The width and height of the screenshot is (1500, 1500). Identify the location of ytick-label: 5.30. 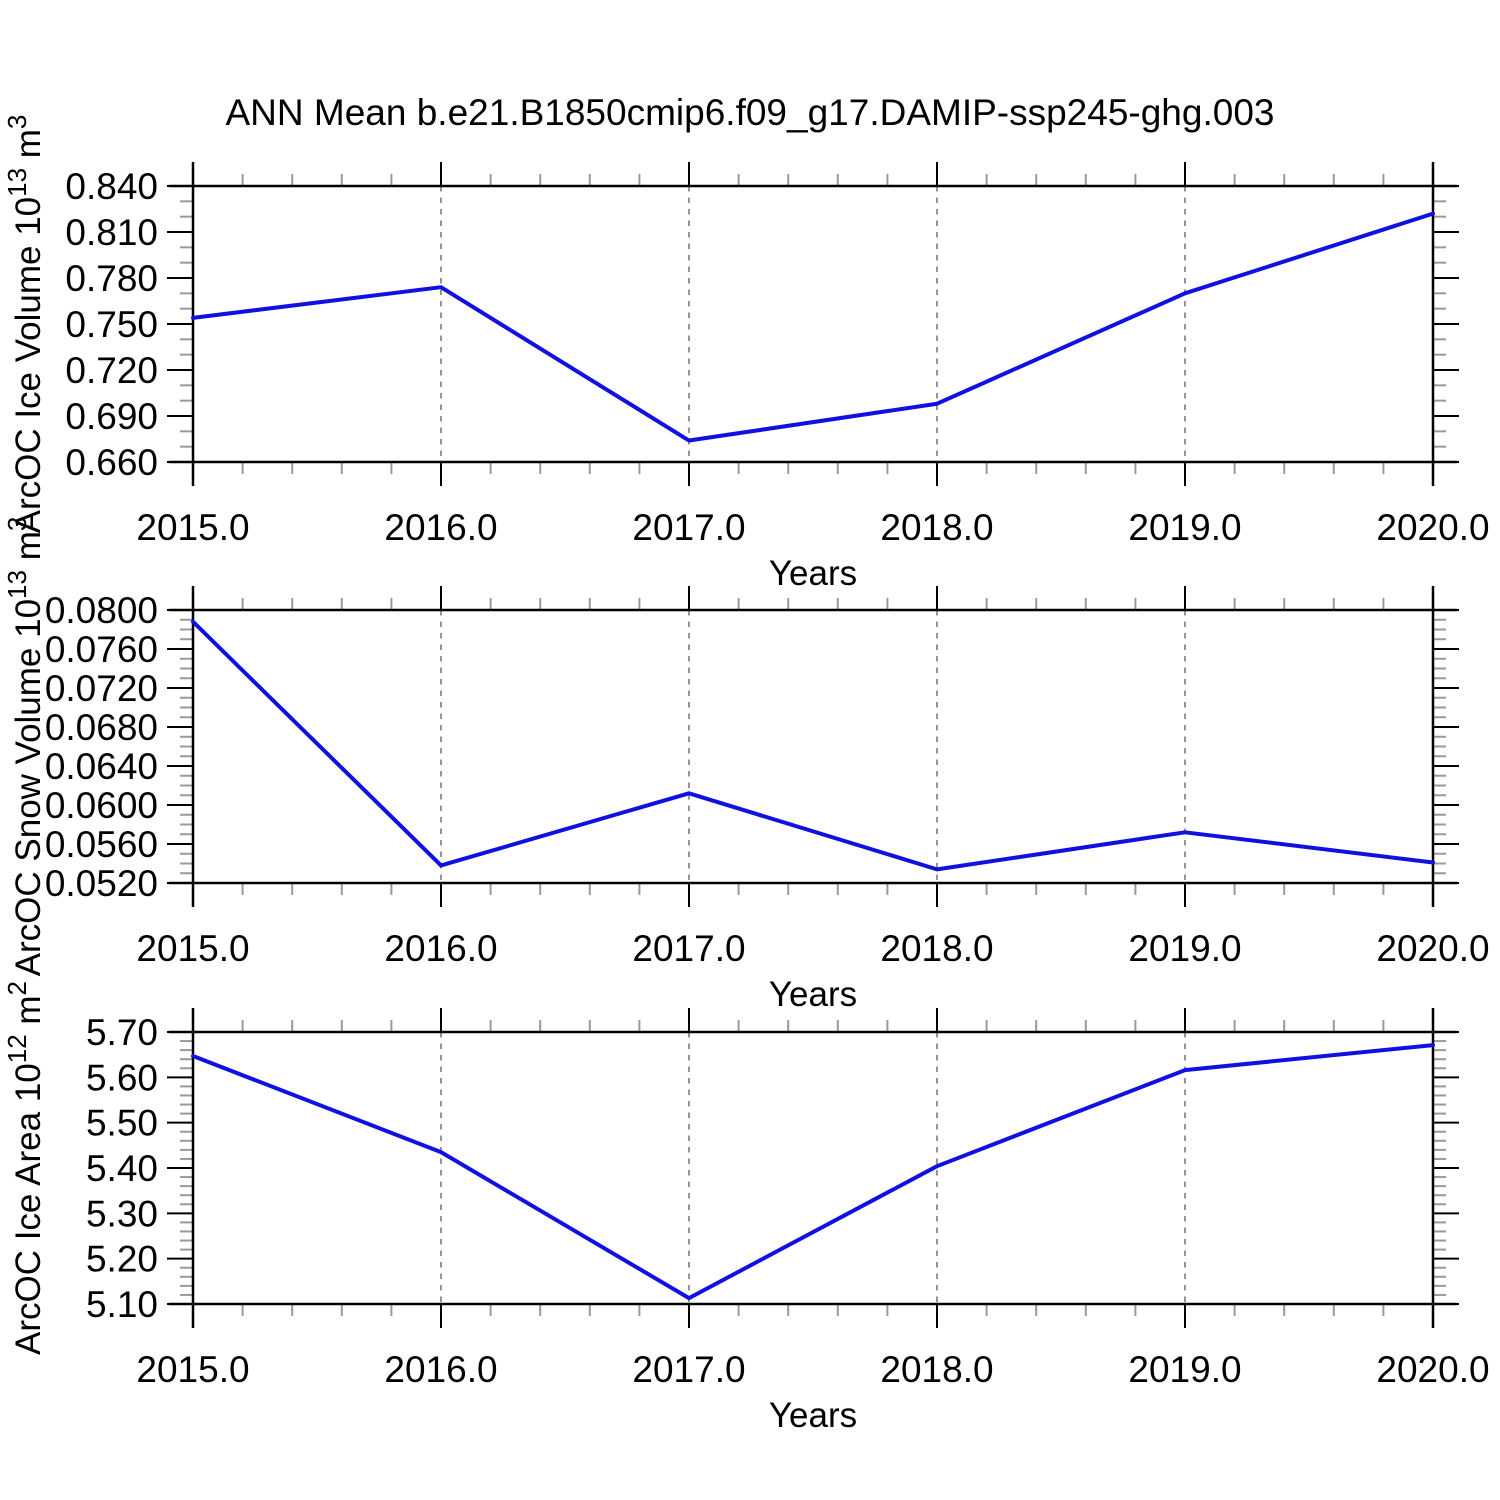
(122, 1213).